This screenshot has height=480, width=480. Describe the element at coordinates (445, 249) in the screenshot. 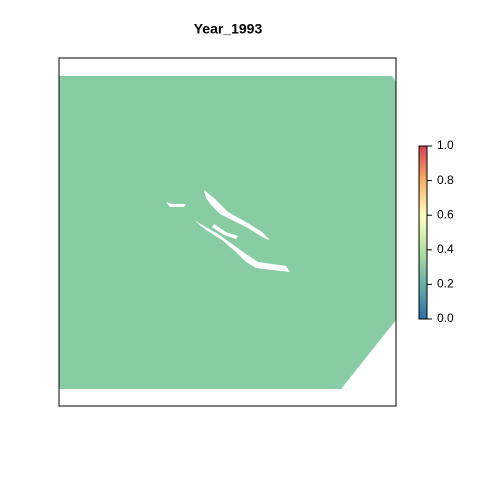

I see `legend-tick-label: 0.4` at that location.